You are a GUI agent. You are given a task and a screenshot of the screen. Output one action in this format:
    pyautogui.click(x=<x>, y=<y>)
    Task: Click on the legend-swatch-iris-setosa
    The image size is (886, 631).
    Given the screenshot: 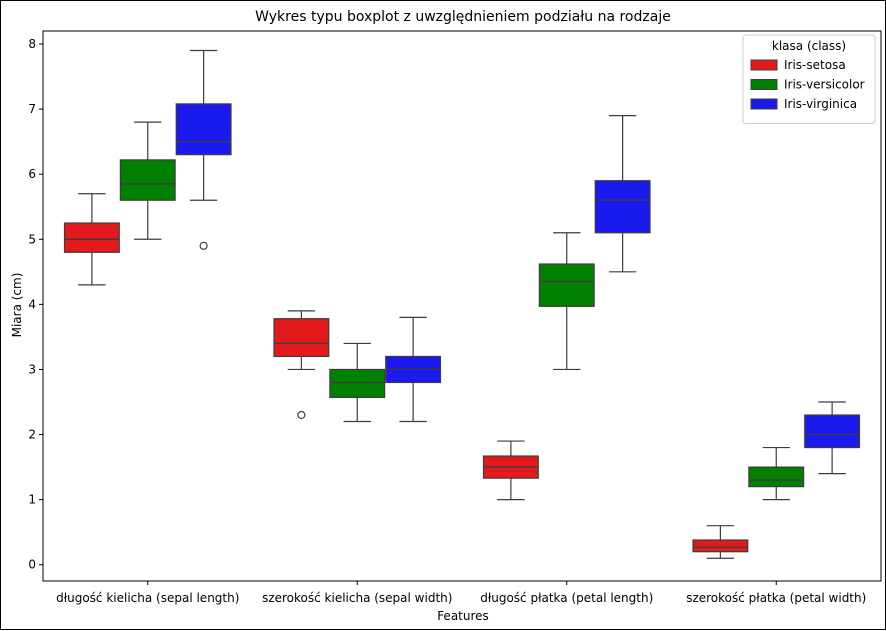 What is the action you would take?
    pyautogui.click(x=764, y=65)
    